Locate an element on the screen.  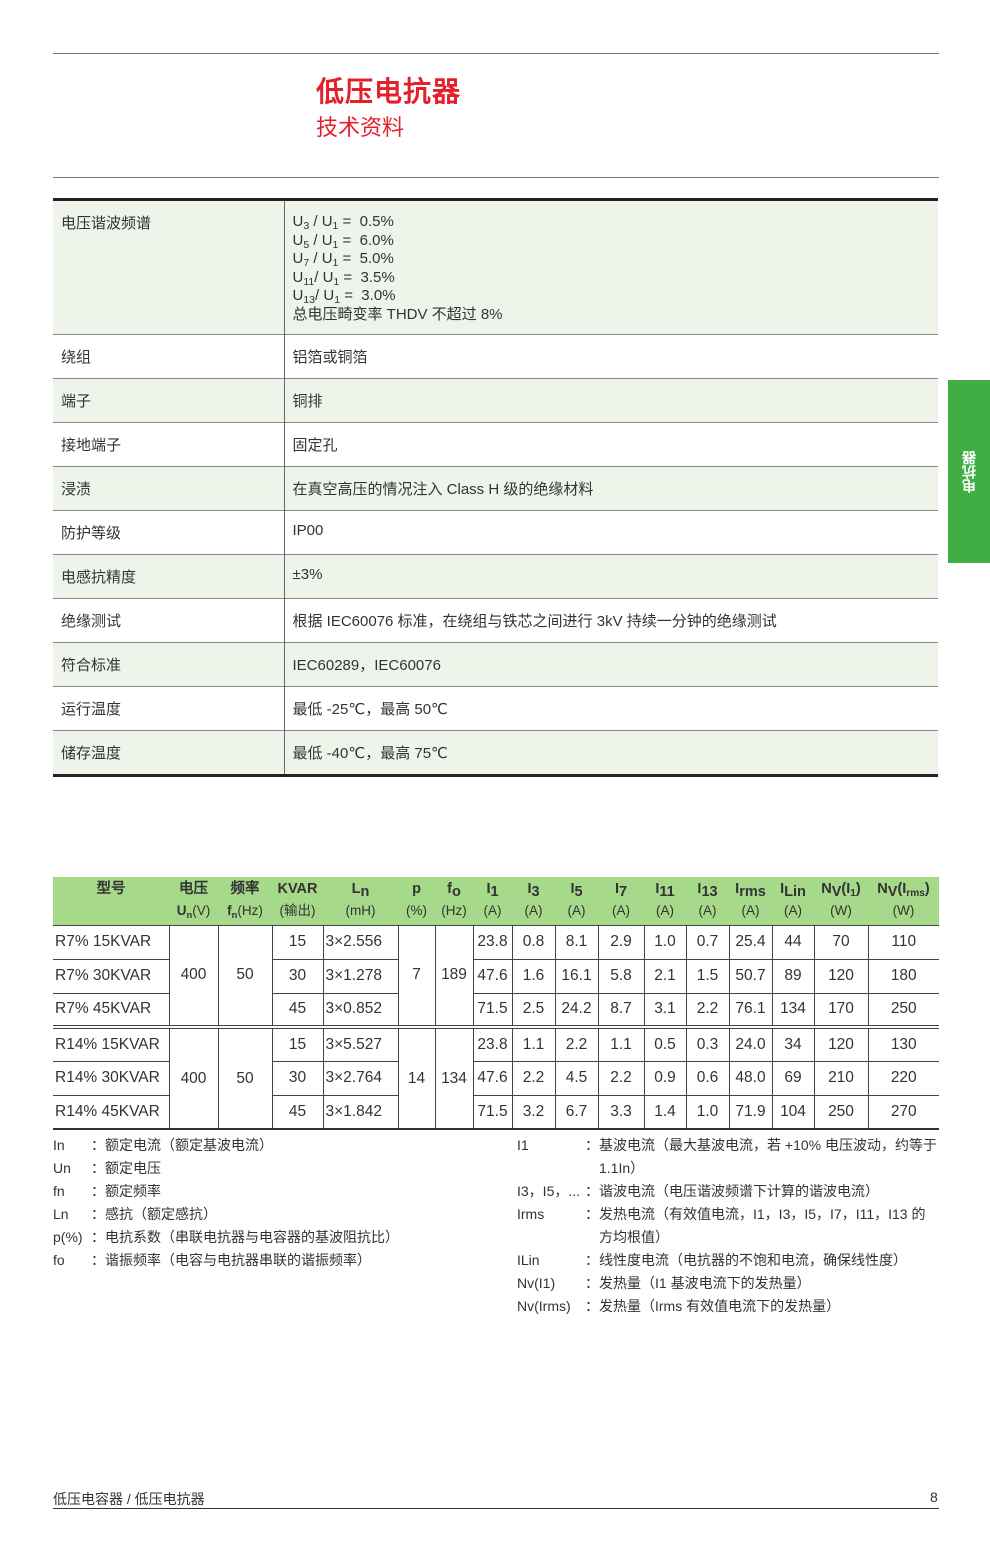
column-header: I3 (A) is located at coordinates (533, 901).